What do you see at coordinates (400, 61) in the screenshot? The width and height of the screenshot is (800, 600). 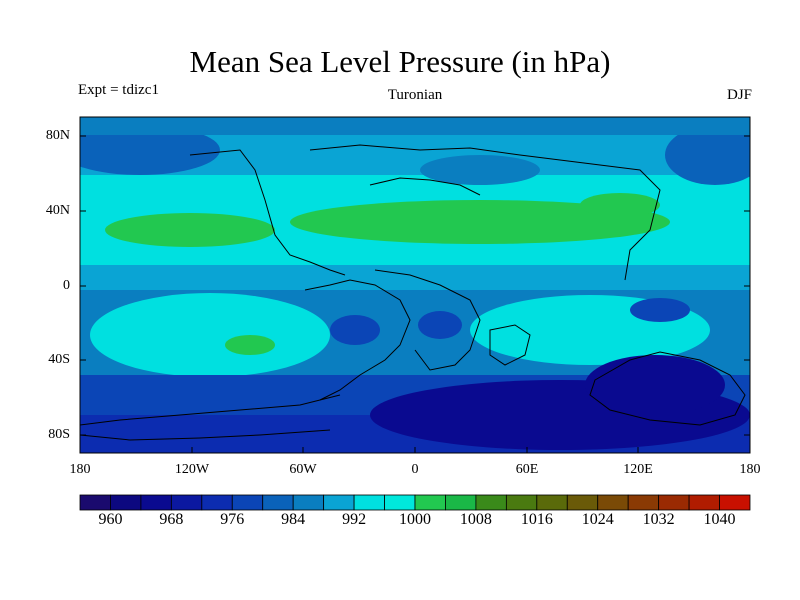 I see `map-title: Mean Sea Level Pressure (in hPa)` at bounding box center [400, 61].